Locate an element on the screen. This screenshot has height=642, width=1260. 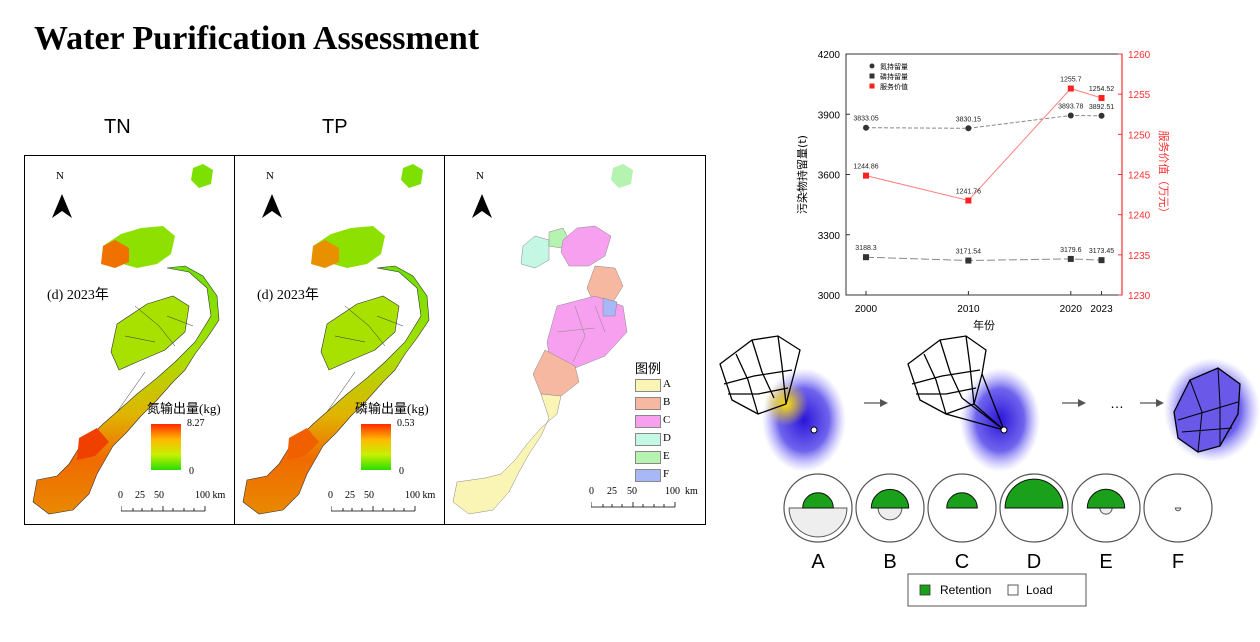
x-tick-label: 2020 is located at coordinates (1071, 309).